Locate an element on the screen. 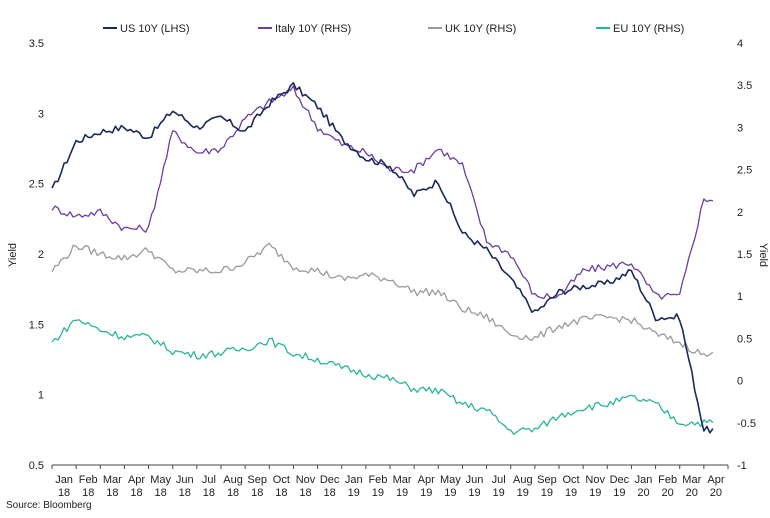  right-axis: -1 -0.5 0 0.5 1 1.5 2 2.5 3 3.5 4 is located at coordinates (746, 255).